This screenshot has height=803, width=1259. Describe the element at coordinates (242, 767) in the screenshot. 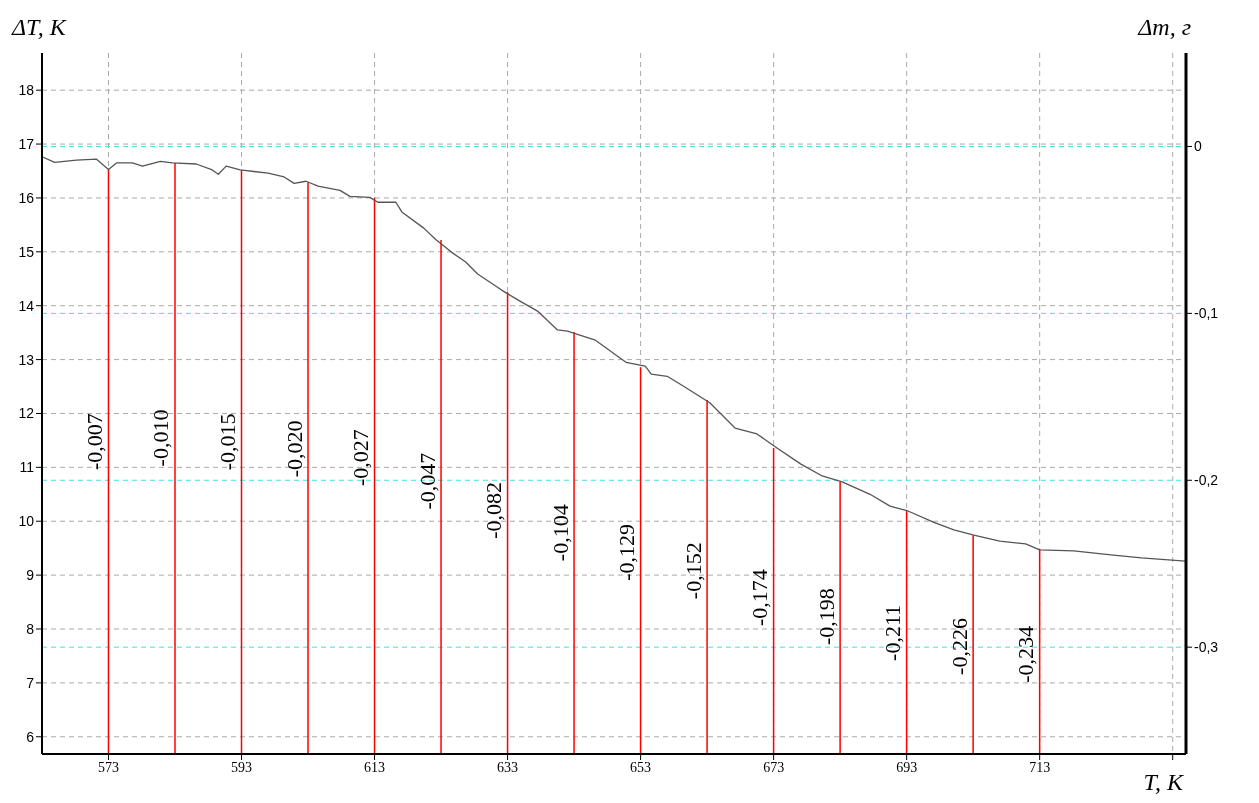

I see `x-tick-label: 593` at that location.